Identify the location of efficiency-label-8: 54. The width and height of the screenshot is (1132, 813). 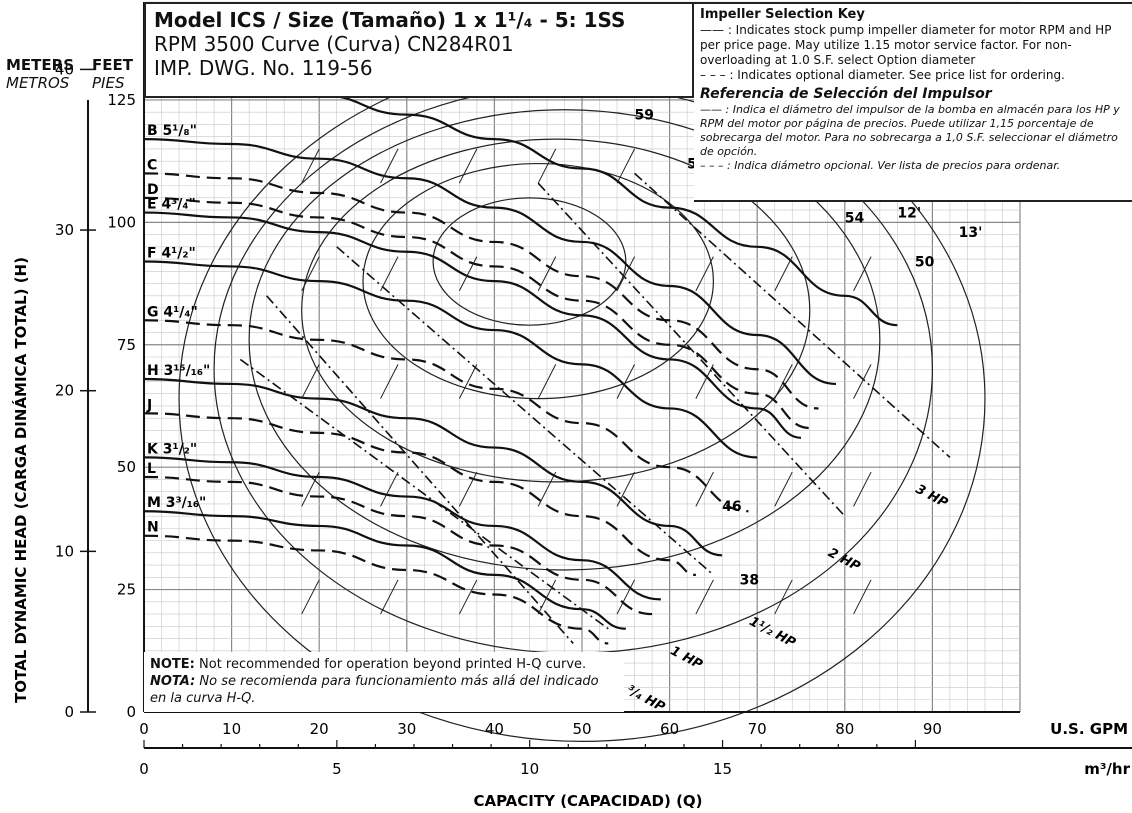
(855, 218).